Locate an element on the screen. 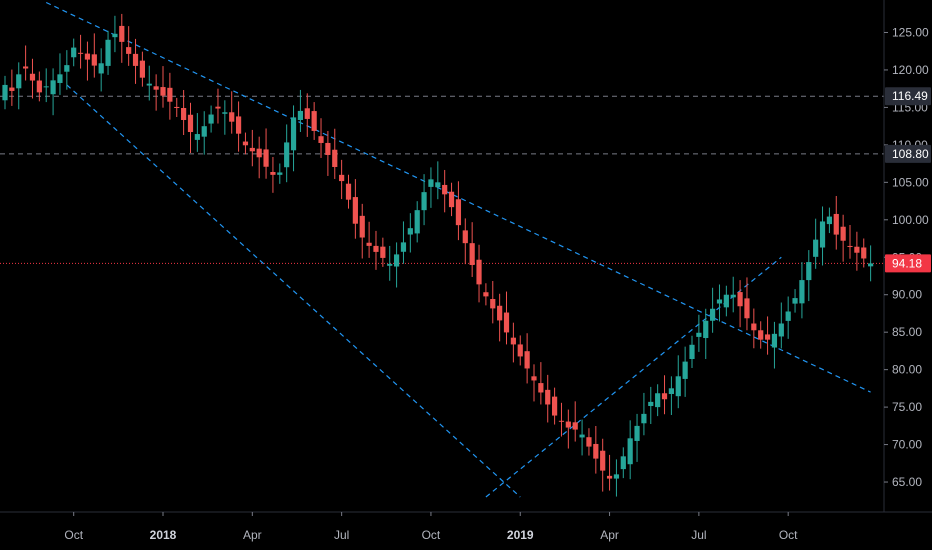 The image size is (932, 550). time-tick-label: 2019 is located at coordinates (520, 535).